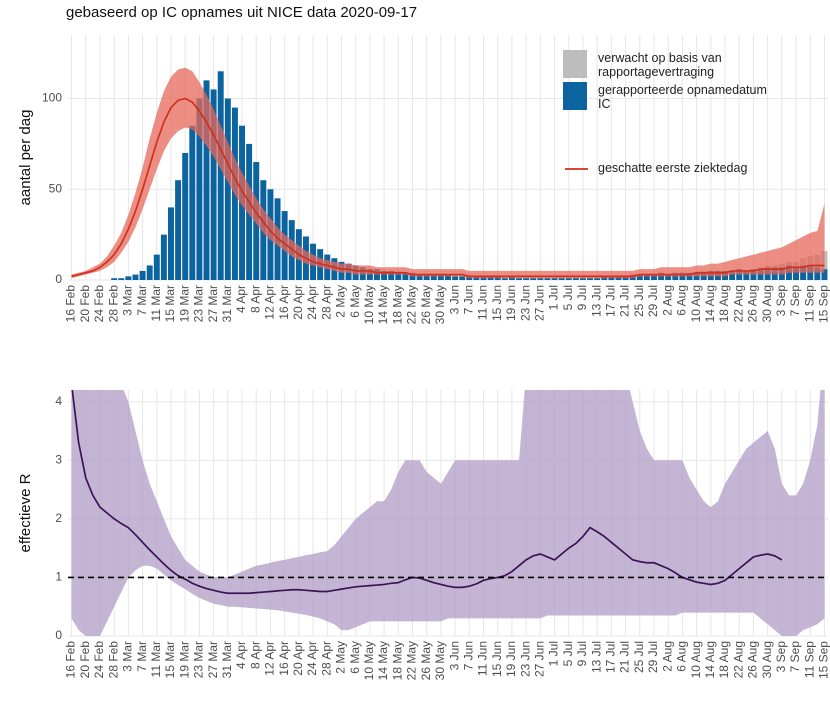  Describe the element at coordinates (341, 301) in the screenshot. I see `x-tick-label: 2 May` at that location.